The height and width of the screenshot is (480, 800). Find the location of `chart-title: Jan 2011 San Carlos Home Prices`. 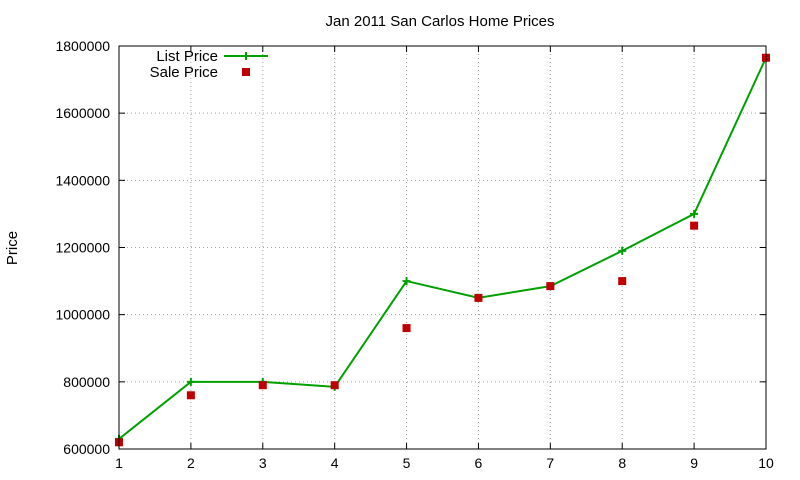

chart-title: Jan 2011 San Carlos Home Prices is located at coordinates (440, 21).